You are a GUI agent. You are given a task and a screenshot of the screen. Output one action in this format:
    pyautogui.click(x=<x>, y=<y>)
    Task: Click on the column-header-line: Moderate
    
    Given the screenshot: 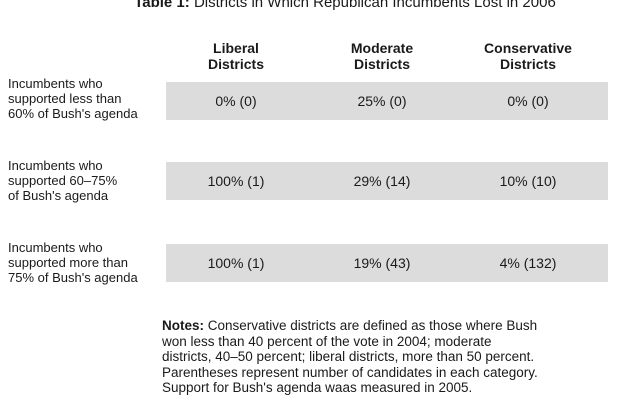 What is the action you would take?
    pyautogui.click(x=382, y=48)
    